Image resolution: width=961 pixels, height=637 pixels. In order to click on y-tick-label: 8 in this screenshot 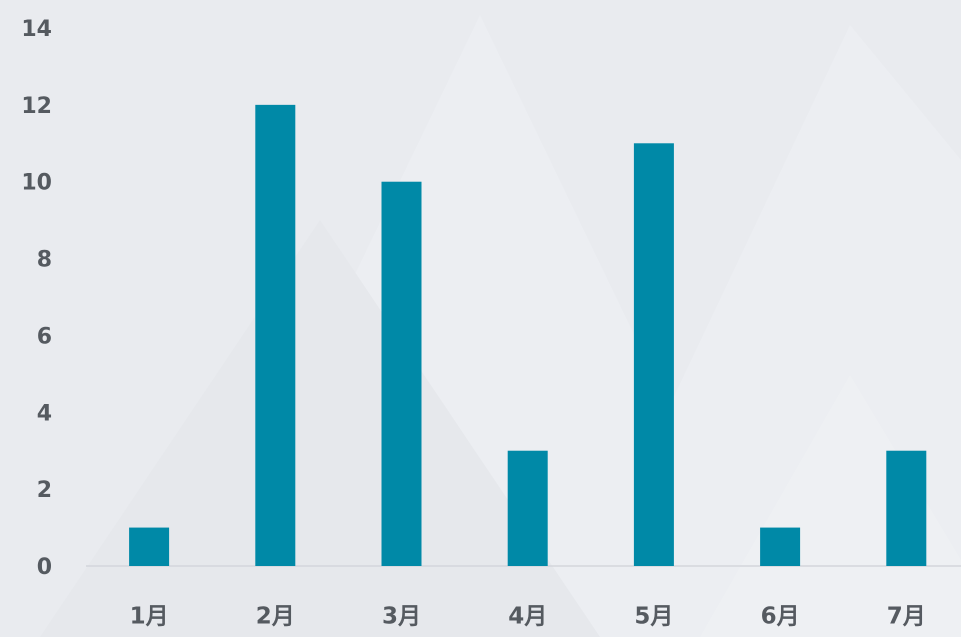, I will do `click(44, 260)`.